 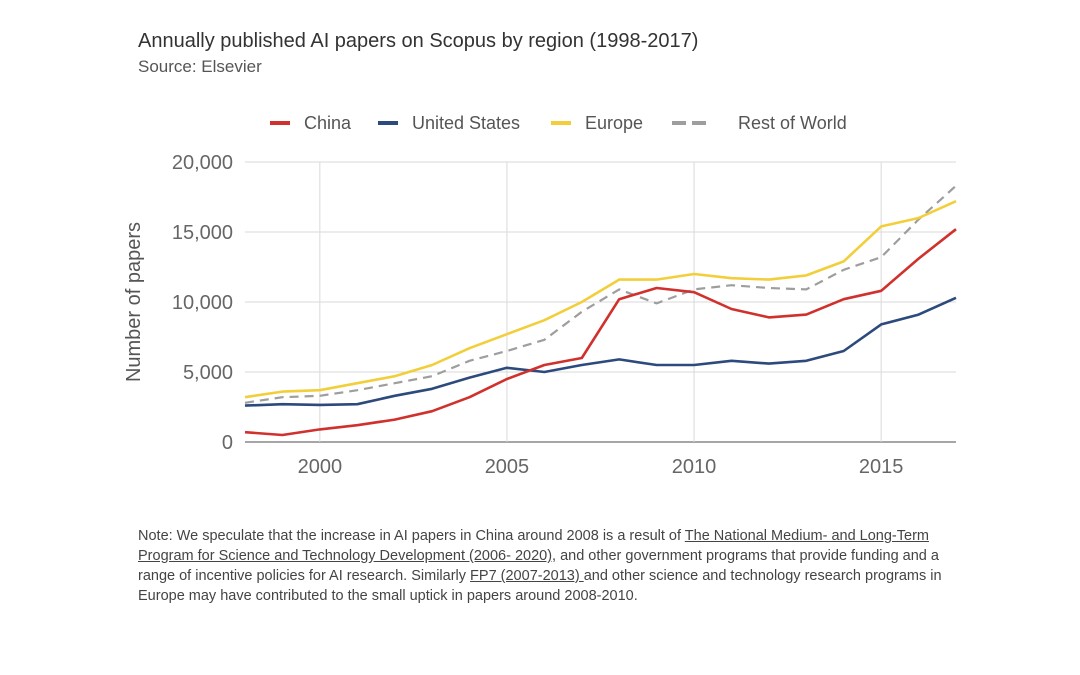 I want to click on y-tick-label: 0, so click(x=227, y=443).